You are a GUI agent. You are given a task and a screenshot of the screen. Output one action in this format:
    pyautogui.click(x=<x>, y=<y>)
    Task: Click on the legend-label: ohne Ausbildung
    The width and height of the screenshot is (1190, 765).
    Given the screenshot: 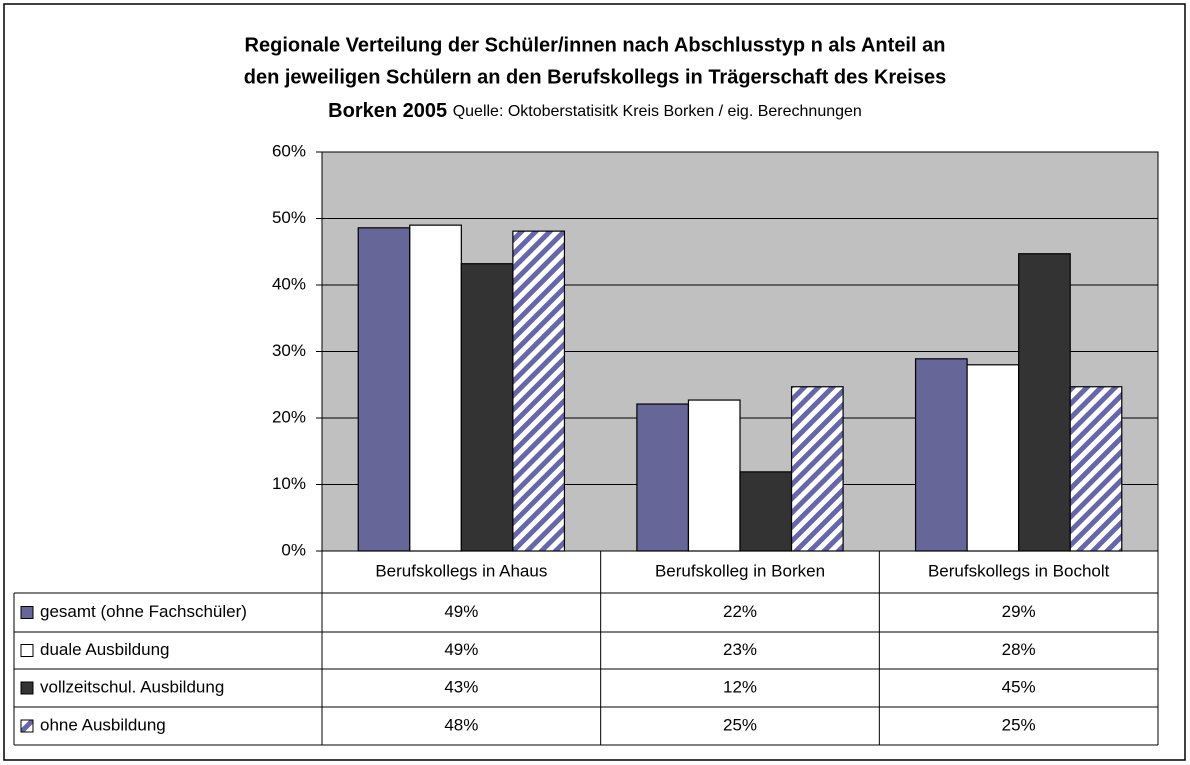 What is the action you would take?
    pyautogui.click(x=103, y=724)
    